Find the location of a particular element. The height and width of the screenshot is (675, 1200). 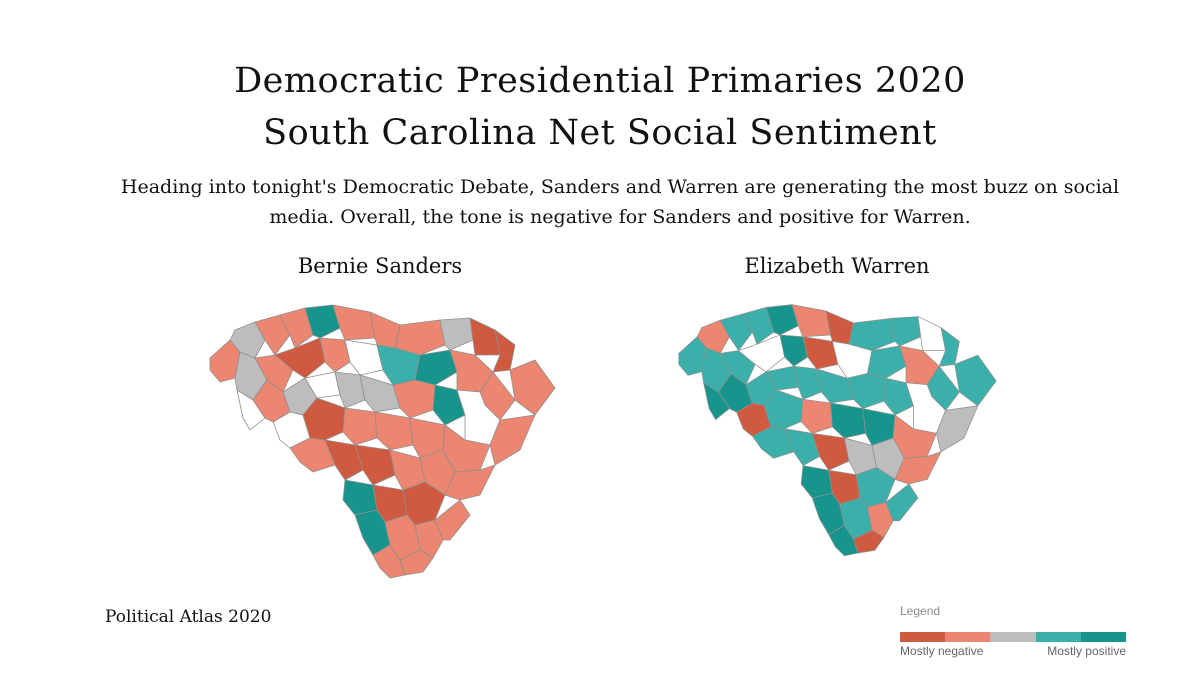

legend-swatch-mostly-positive is located at coordinates (1103, 637).